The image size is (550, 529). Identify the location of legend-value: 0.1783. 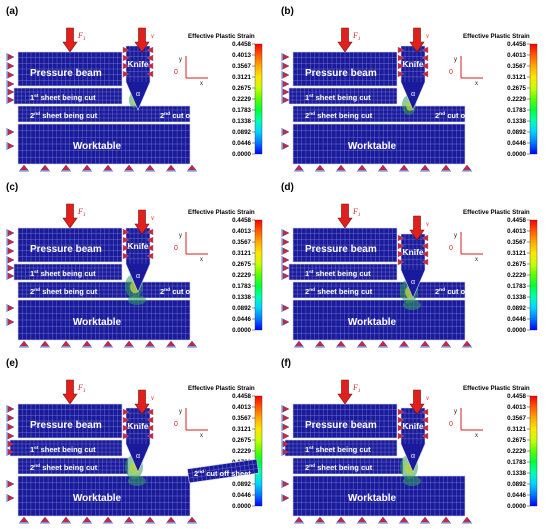
(241, 286).